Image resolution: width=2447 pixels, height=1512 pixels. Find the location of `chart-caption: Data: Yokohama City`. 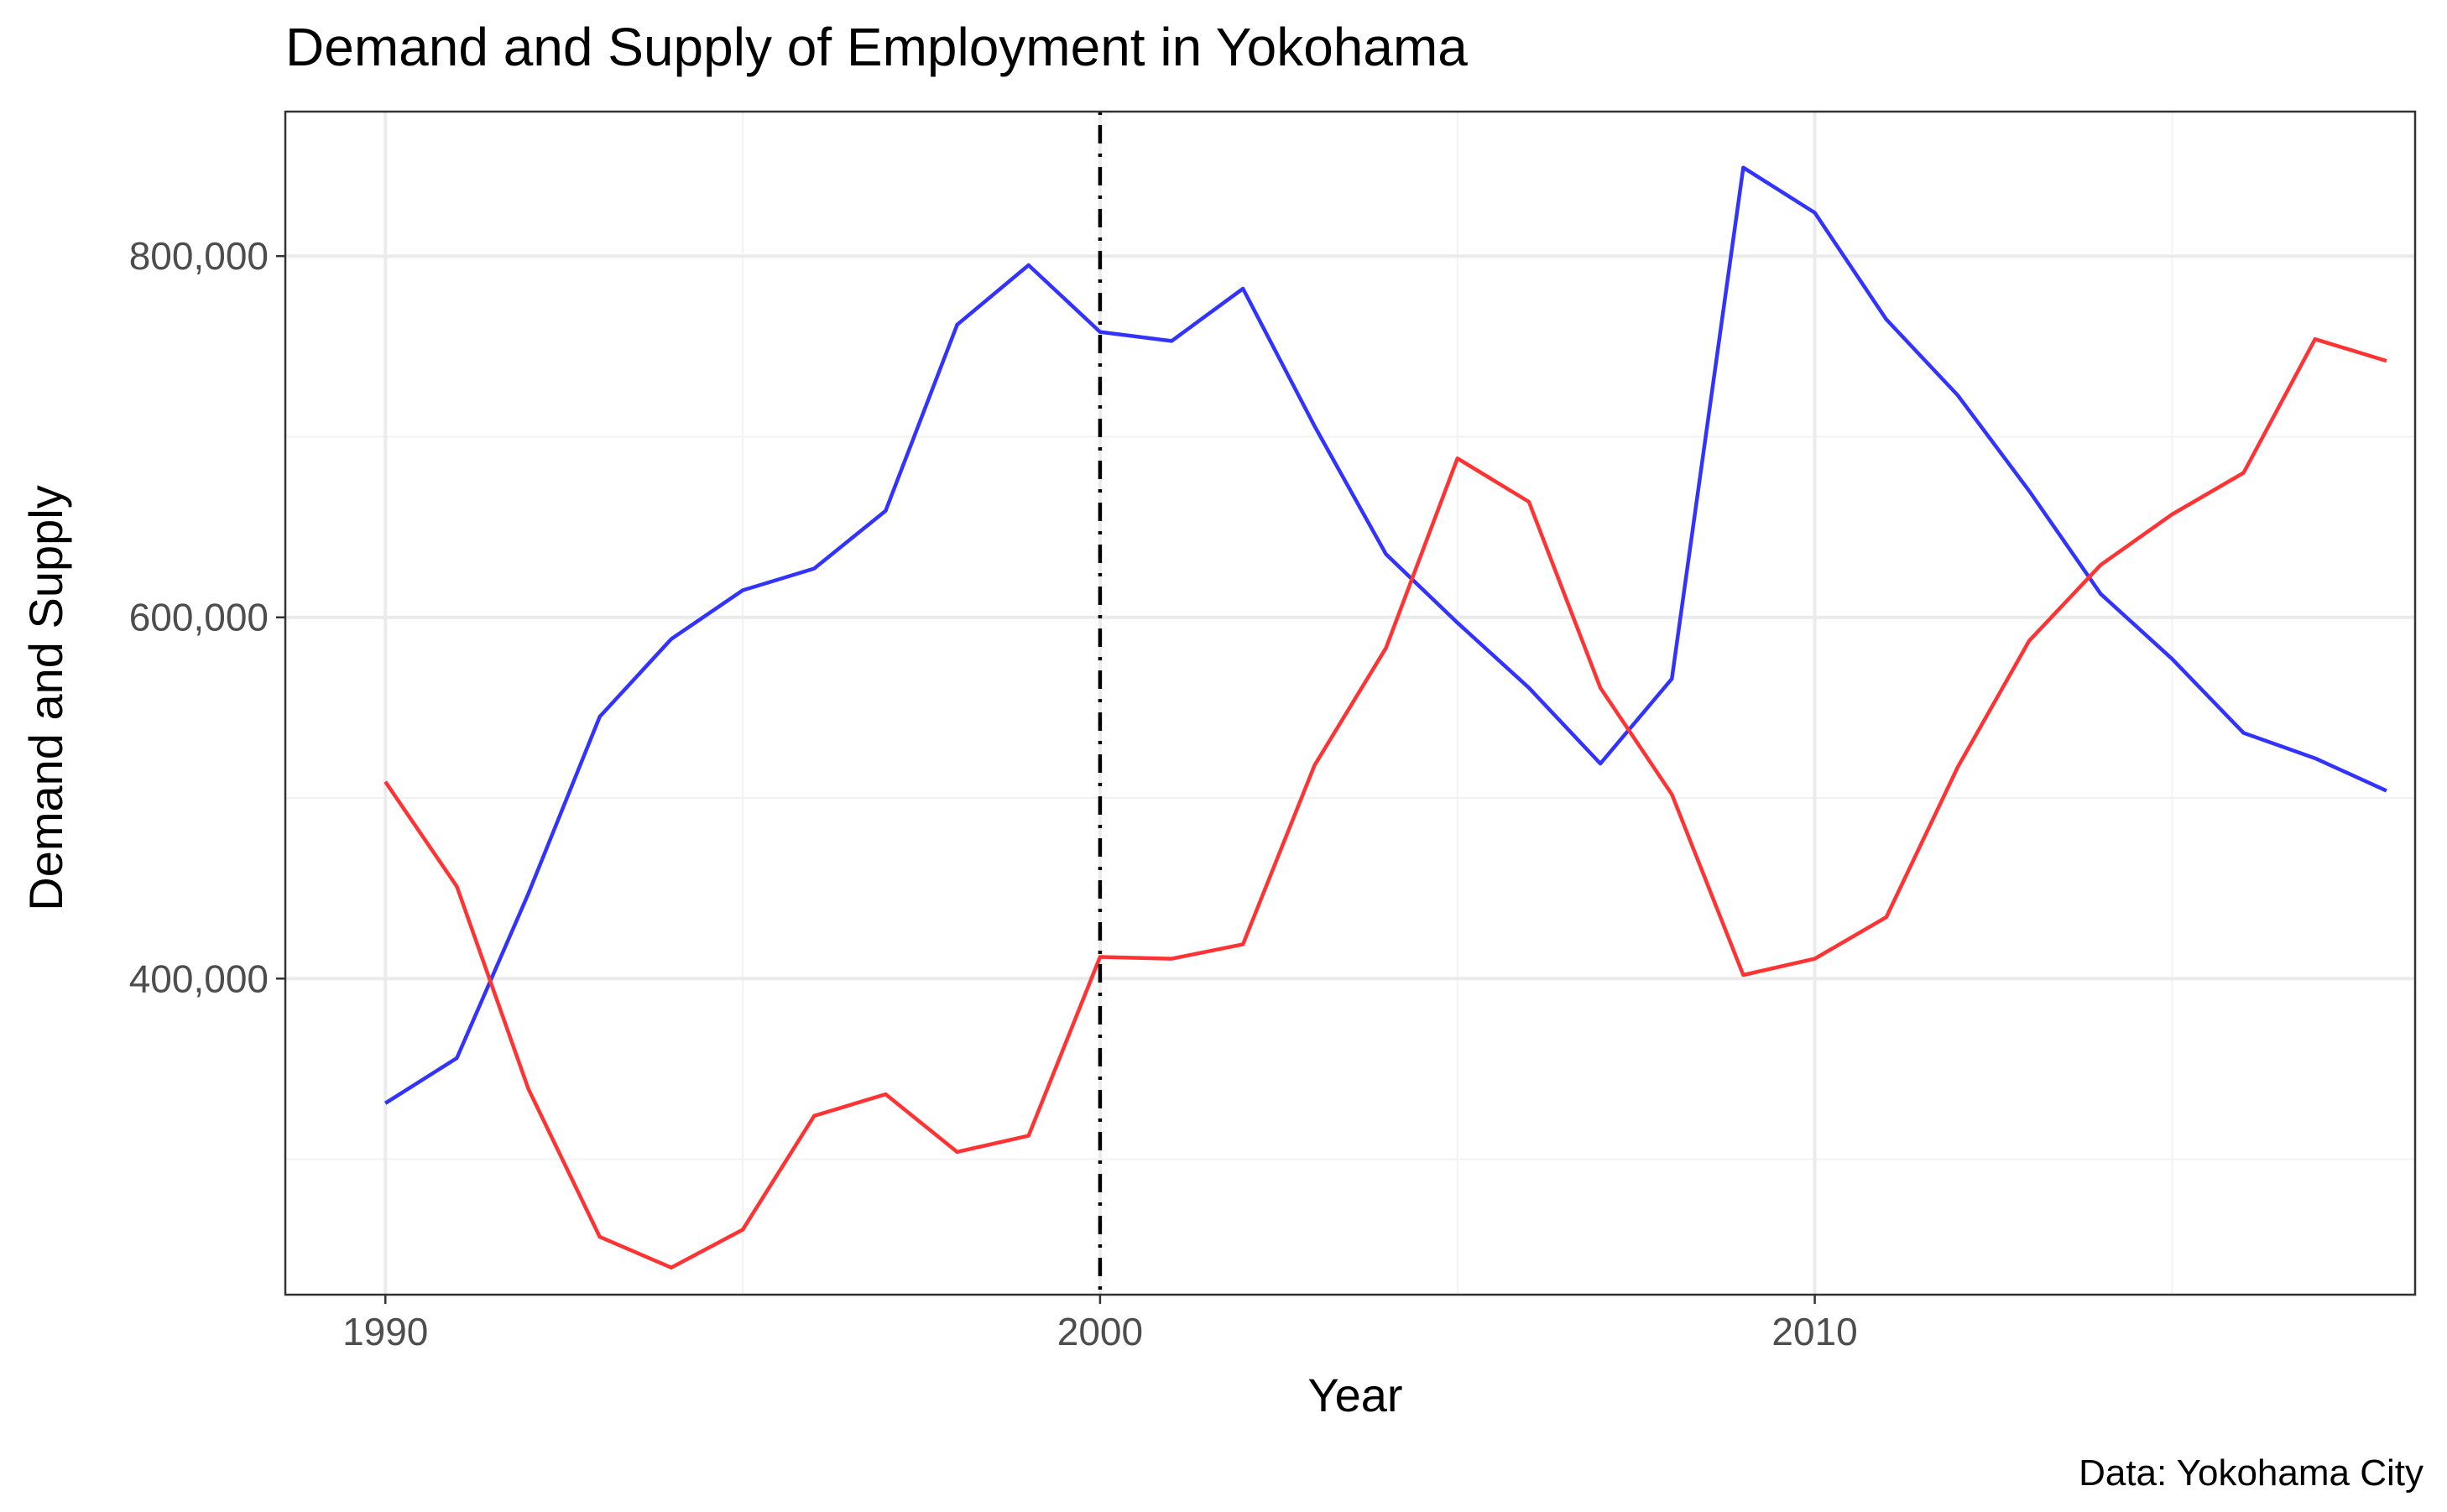

chart-caption: Data: Yokohama City is located at coordinates (2251, 1473).